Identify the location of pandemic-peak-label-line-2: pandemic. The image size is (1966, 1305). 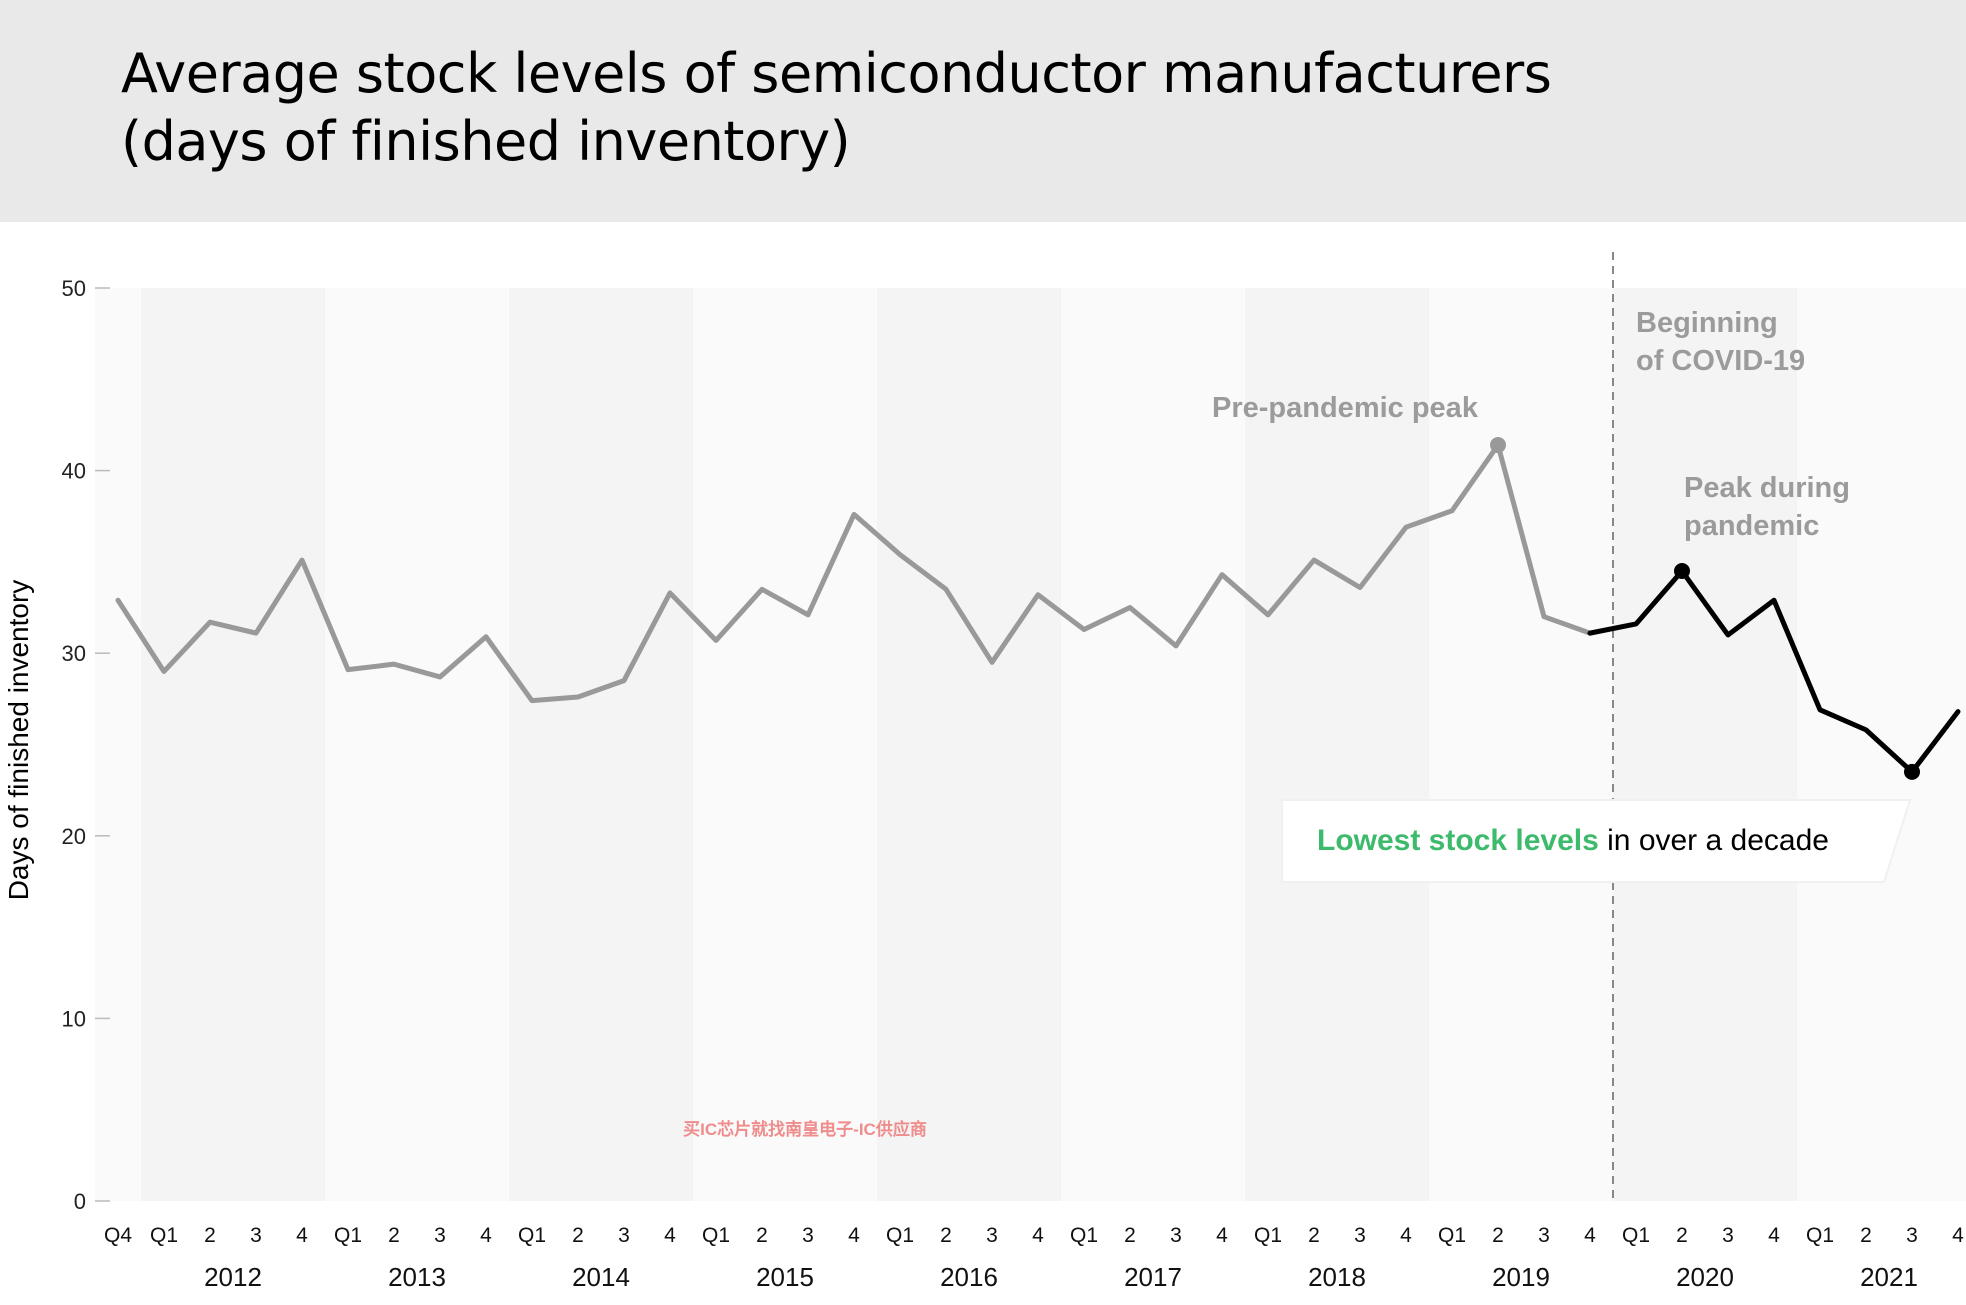
(1751, 526).